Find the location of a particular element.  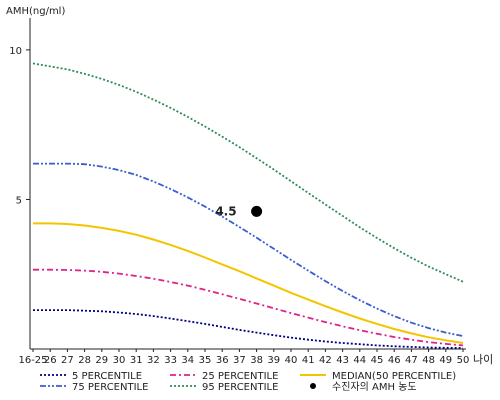

x-tick-label: 49 is located at coordinates (445, 360).